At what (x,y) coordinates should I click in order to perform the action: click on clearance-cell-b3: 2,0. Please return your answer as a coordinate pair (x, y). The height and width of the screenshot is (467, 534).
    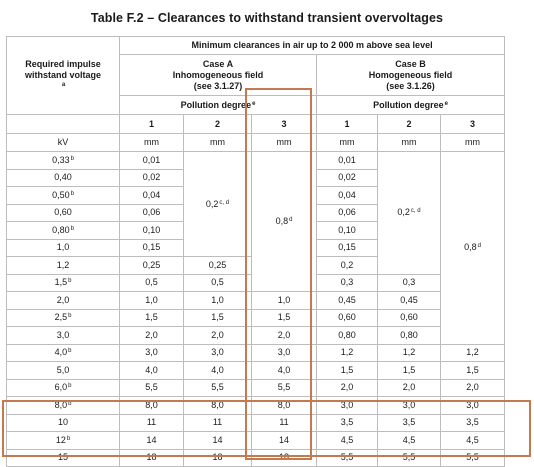
    Looking at the image, I should click on (472, 387).